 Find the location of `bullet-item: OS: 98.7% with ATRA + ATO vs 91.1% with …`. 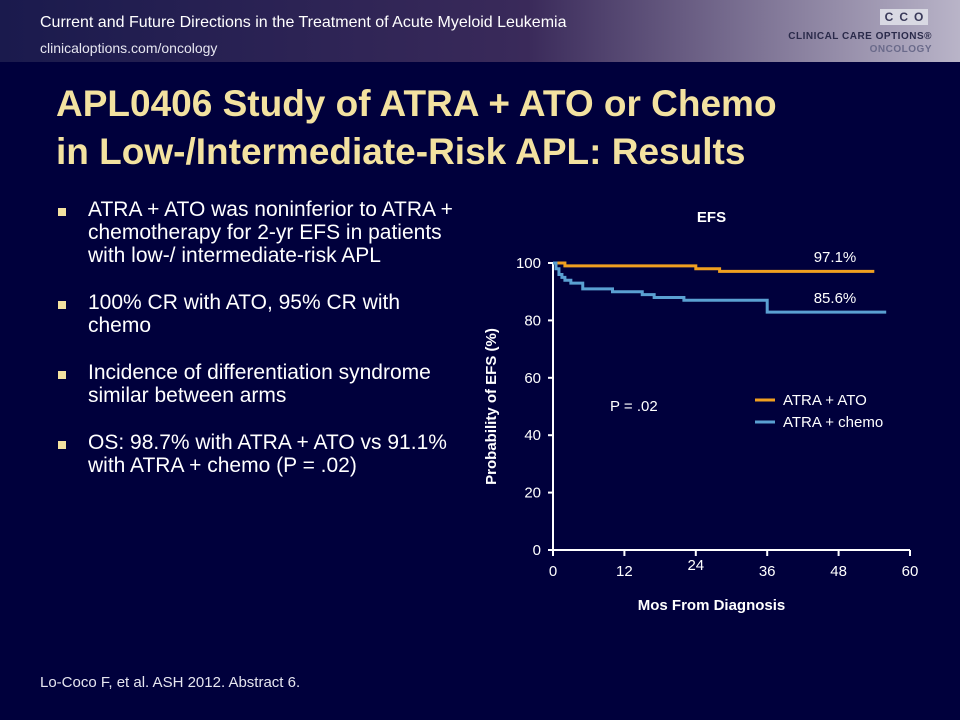

bullet-item: OS: 98.7% with ATRA + ATO vs 91.1% with … is located at coordinates (263, 454).